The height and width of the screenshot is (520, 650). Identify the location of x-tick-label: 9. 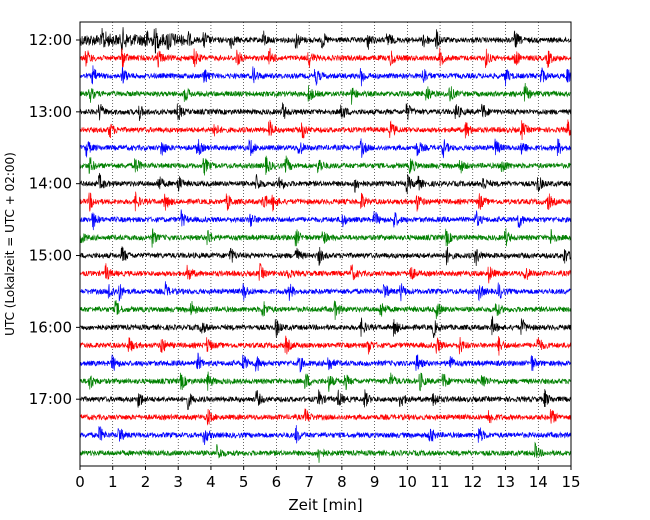
(375, 482).